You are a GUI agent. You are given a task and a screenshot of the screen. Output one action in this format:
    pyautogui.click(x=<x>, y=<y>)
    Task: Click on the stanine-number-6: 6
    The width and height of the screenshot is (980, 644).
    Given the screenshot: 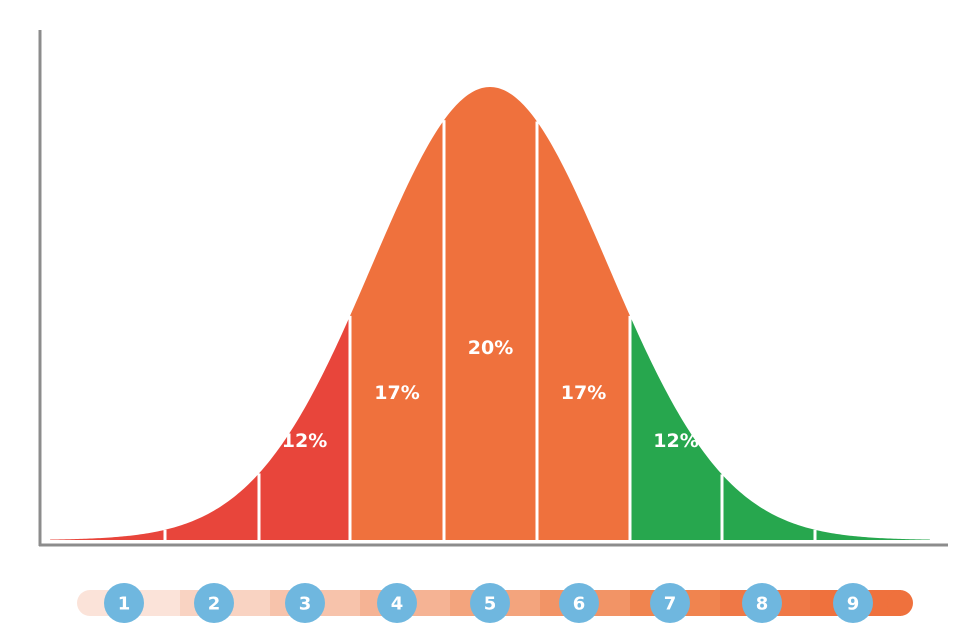 What is the action you would take?
    pyautogui.click(x=579, y=604)
    